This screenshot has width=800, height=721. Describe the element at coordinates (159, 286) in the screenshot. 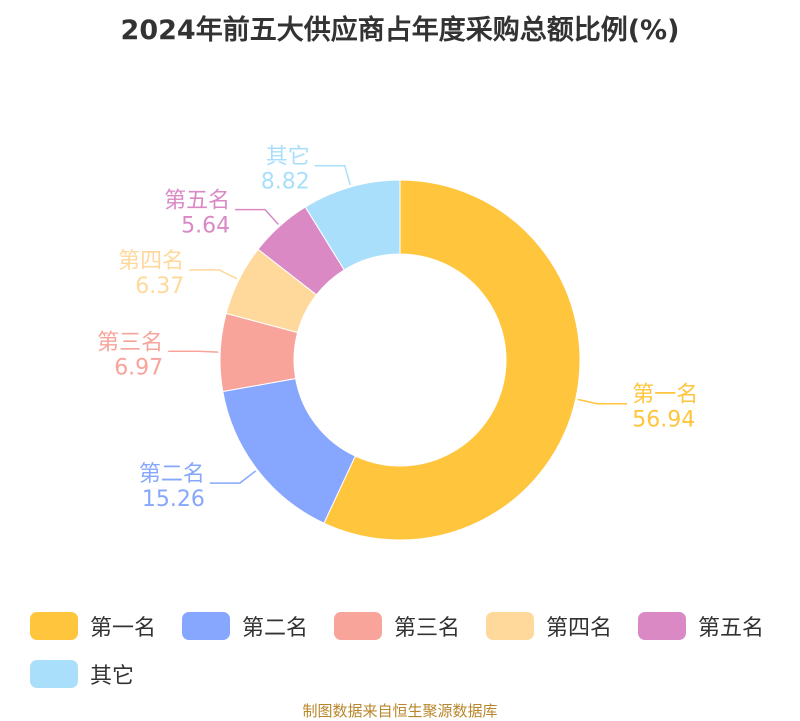

I see `slice-value-4: 6.37` at that location.